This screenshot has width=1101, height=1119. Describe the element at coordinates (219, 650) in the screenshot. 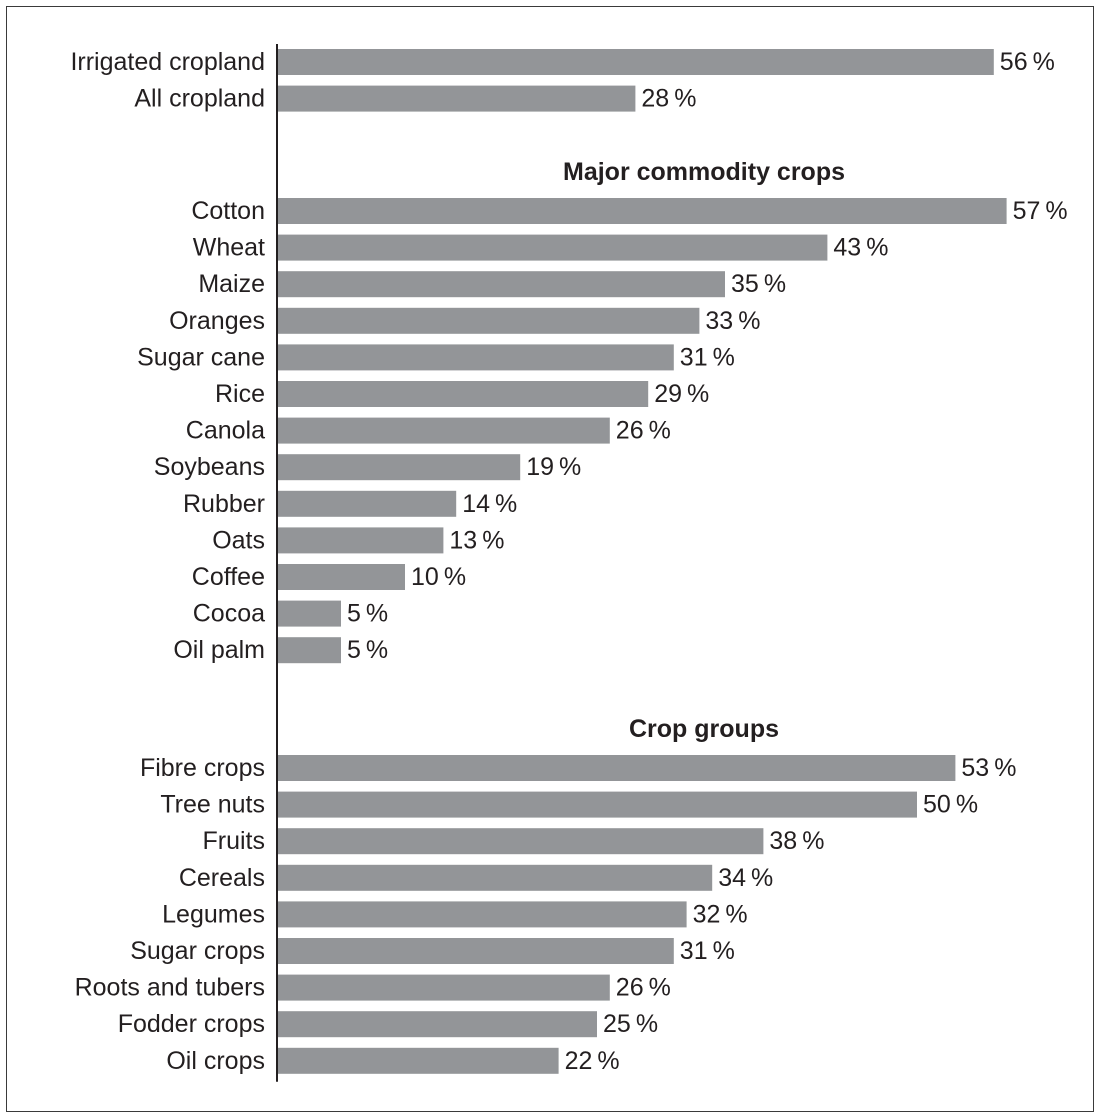

I see `category-label: Oil palm` at that location.